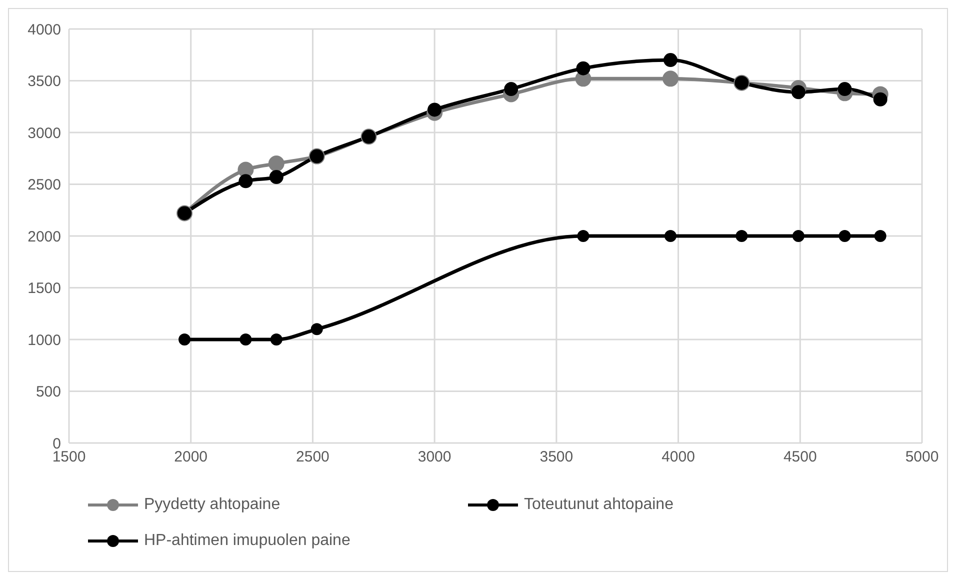 The image size is (956, 580). Describe the element at coordinates (48, 392) in the screenshot. I see `y-tick-label: 500` at that location.